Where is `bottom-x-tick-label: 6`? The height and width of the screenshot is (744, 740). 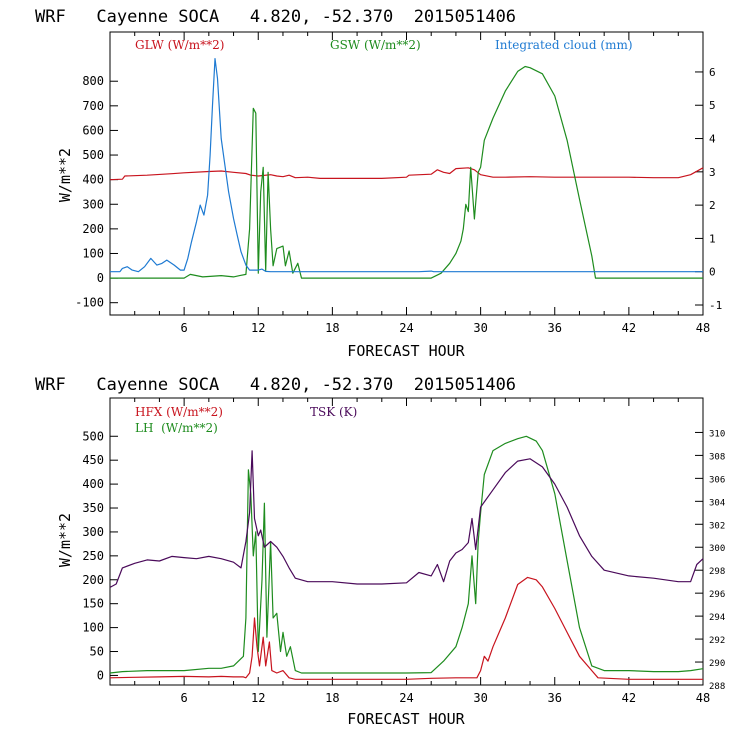 bottom-x-tick-label: 6 is located at coordinates (184, 698).